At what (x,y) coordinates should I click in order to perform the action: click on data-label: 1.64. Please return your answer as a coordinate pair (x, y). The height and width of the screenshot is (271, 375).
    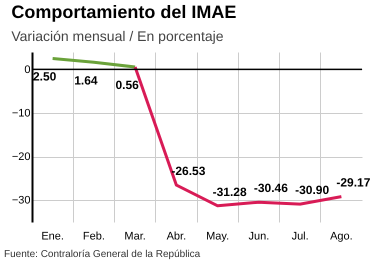
    Looking at the image, I should click on (86, 80).